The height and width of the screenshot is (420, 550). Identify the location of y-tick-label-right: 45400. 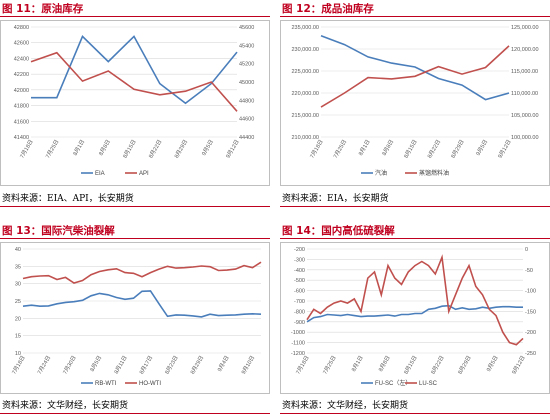
(246, 46).